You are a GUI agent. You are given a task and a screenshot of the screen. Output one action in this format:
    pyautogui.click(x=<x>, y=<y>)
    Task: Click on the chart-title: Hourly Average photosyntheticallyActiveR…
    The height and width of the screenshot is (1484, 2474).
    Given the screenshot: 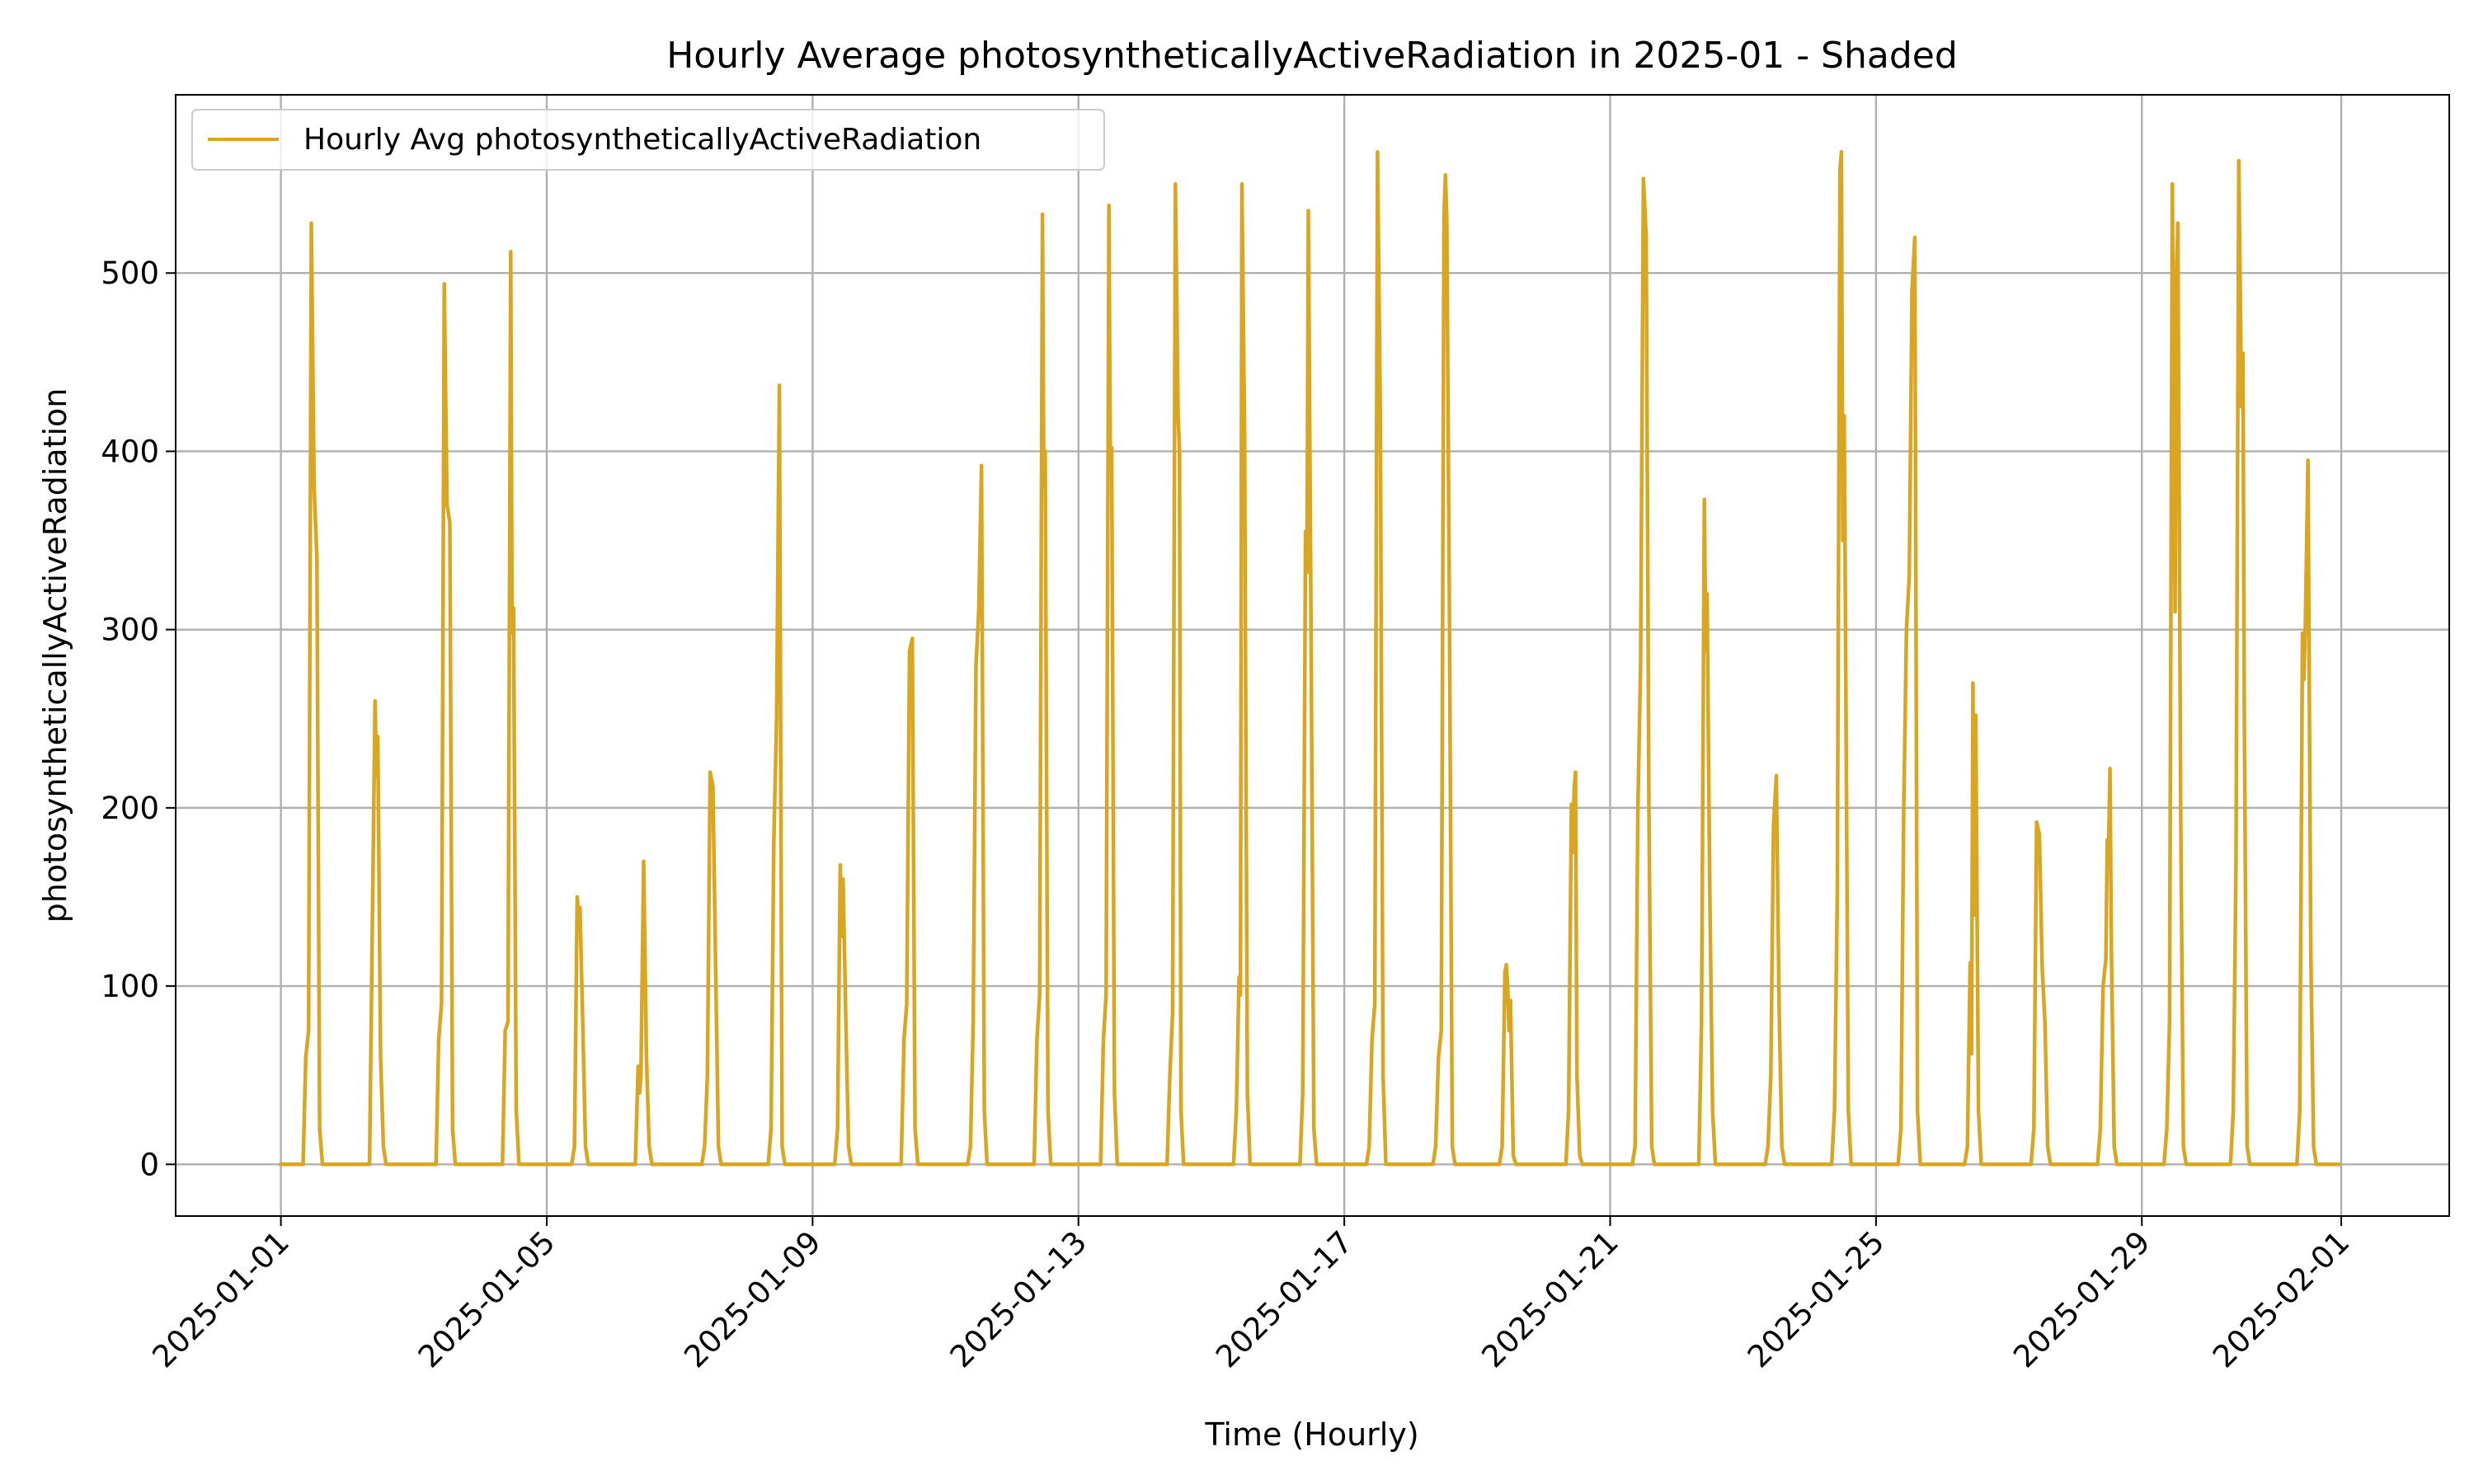 What is the action you would take?
    pyautogui.click(x=1312, y=56)
    